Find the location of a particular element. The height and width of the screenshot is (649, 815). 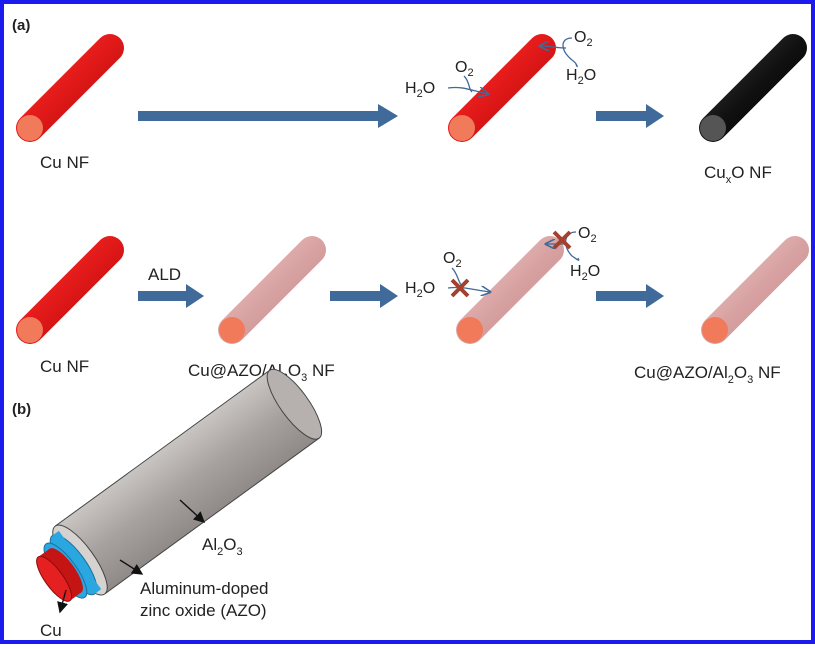

cu-core-label: Cu is located at coordinates (51, 630).